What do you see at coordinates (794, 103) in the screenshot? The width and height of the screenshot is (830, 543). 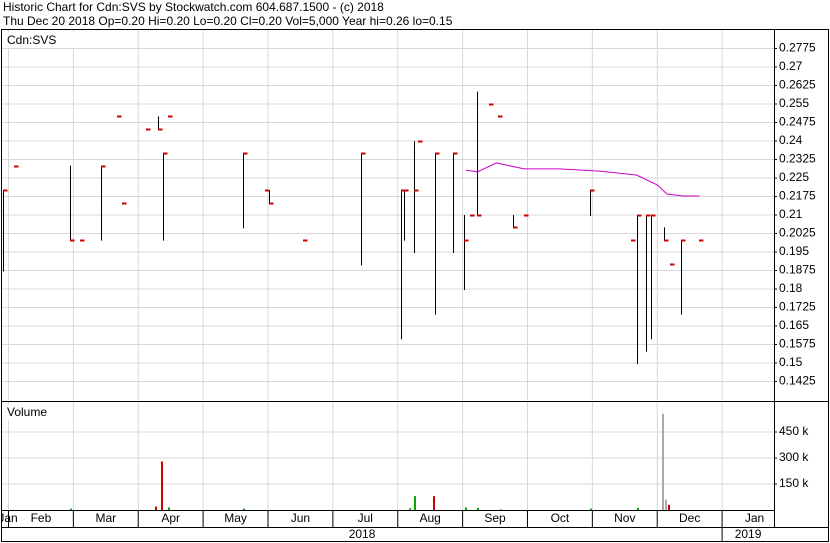 I see `y-tick-label: 0.255` at bounding box center [794, 103].